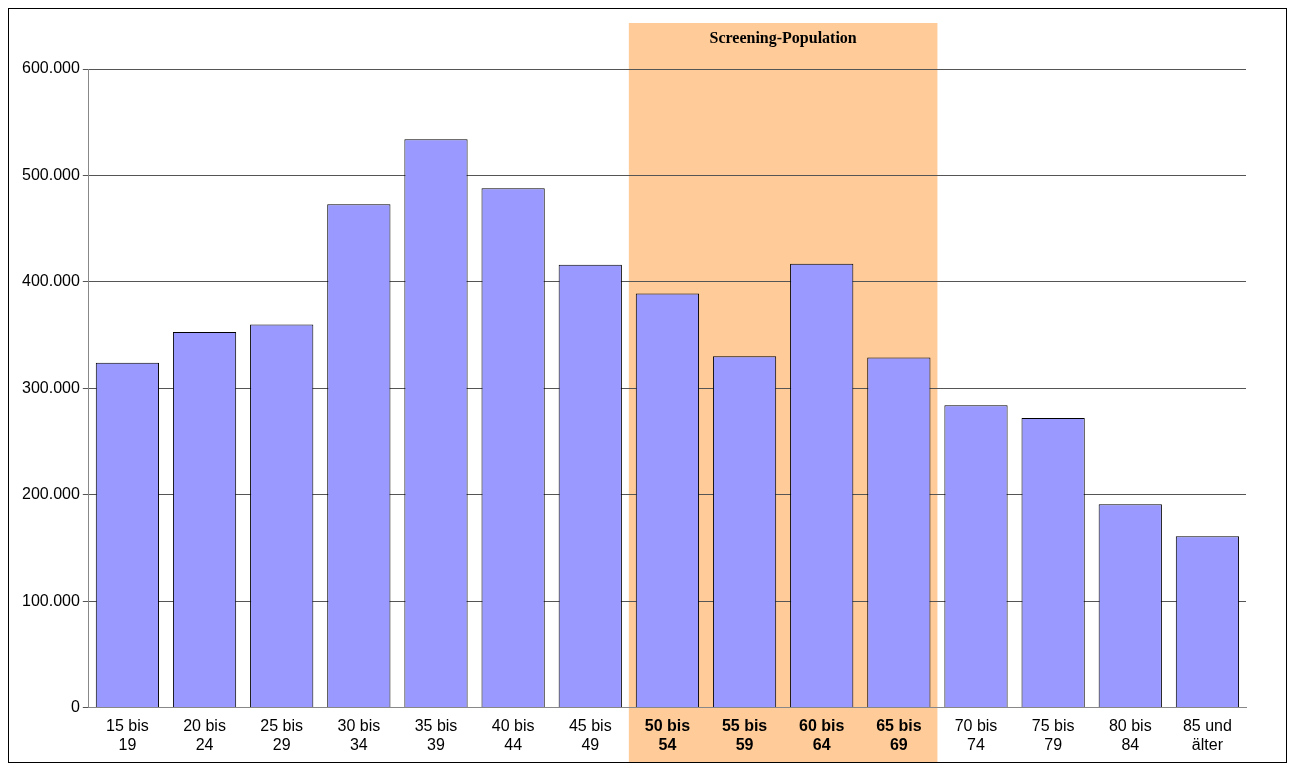  What do you see at coordinates (127, 734) in the screenshot?
I see `x-tick-label: 15 bis 19` at bounding box center [127, 734].